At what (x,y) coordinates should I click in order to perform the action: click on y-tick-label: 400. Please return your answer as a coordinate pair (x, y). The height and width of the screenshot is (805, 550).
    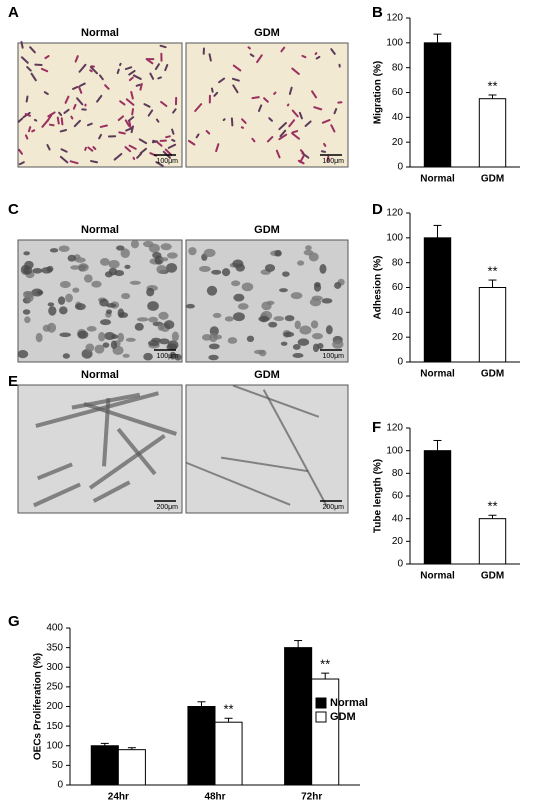
    Looking at the image, I should click on (54, 628).